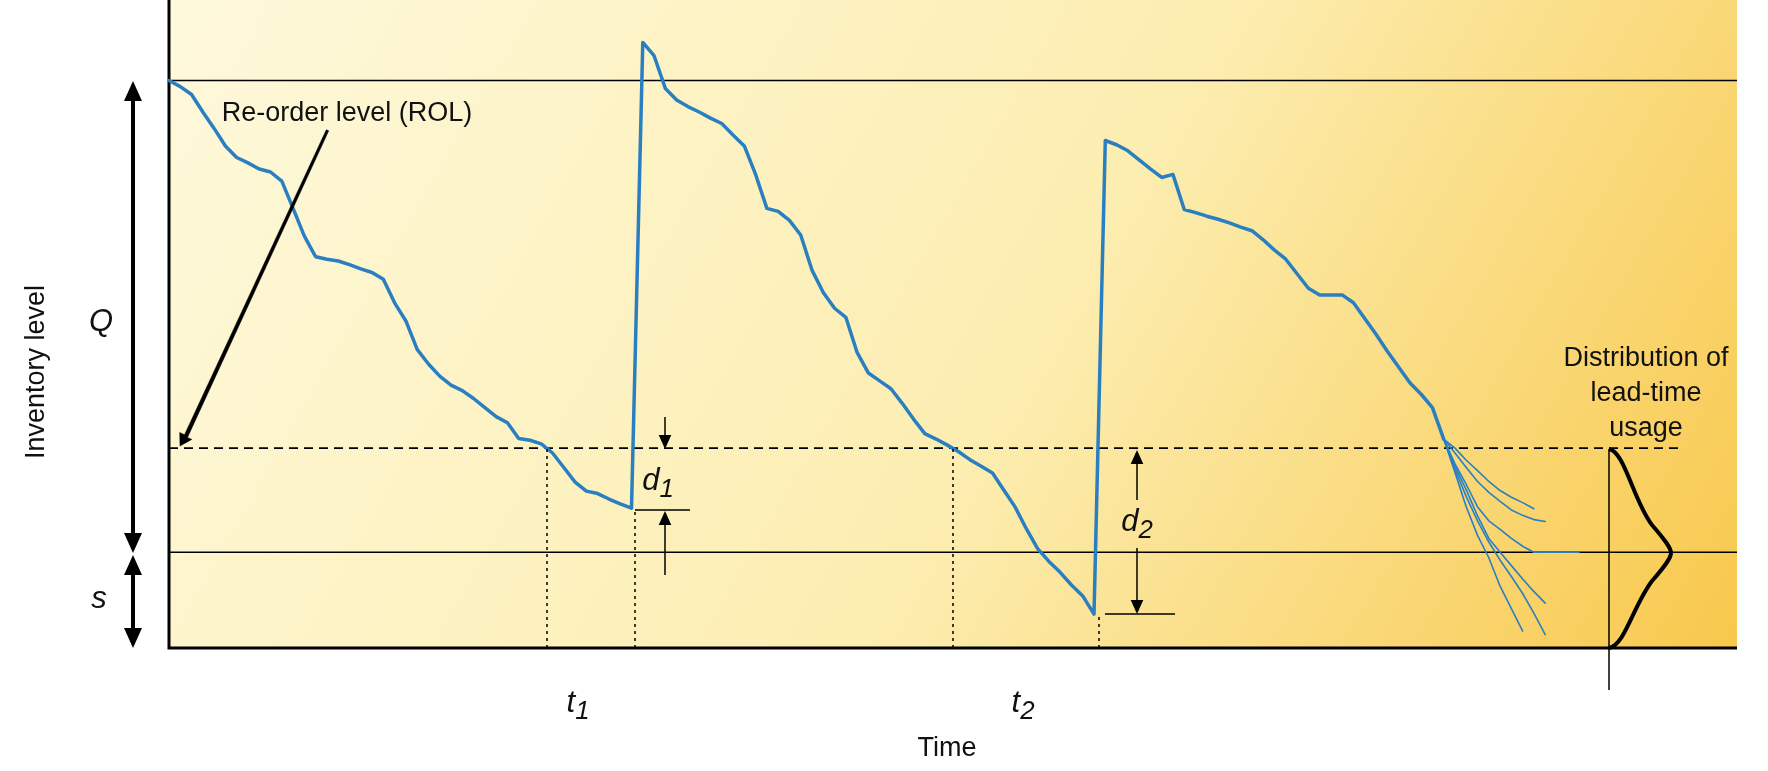 Image resolution: width=1768 pixels, height=771 pixels. I want to click on x-axis-title: Time, so click(947, 748).